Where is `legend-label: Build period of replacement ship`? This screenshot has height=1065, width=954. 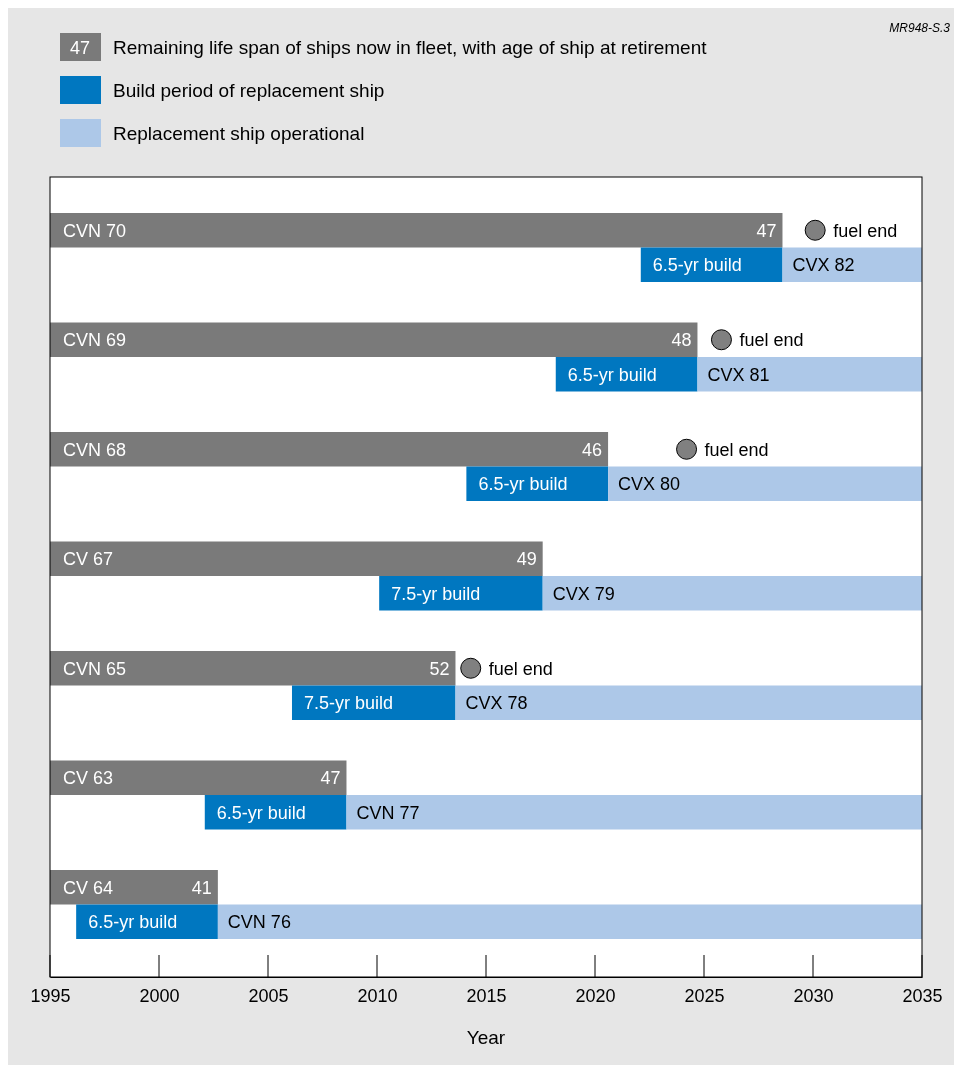
legend-label: Build period of replacement ship is located at coordinates (249, 90).